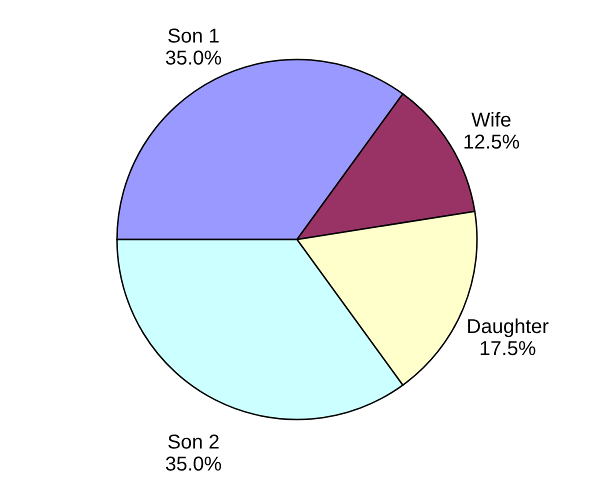 This screenshot has height=479, width=594. I want to click on slice-label: Son 2, so click(193, 443).